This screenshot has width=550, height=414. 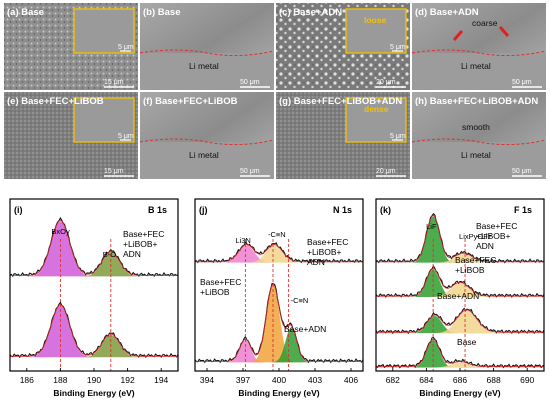 What do you see at coordinates (161, 12) in the screenshot?
I see `sem-panel-label: (b) Base` at bounding box center [161, 12].